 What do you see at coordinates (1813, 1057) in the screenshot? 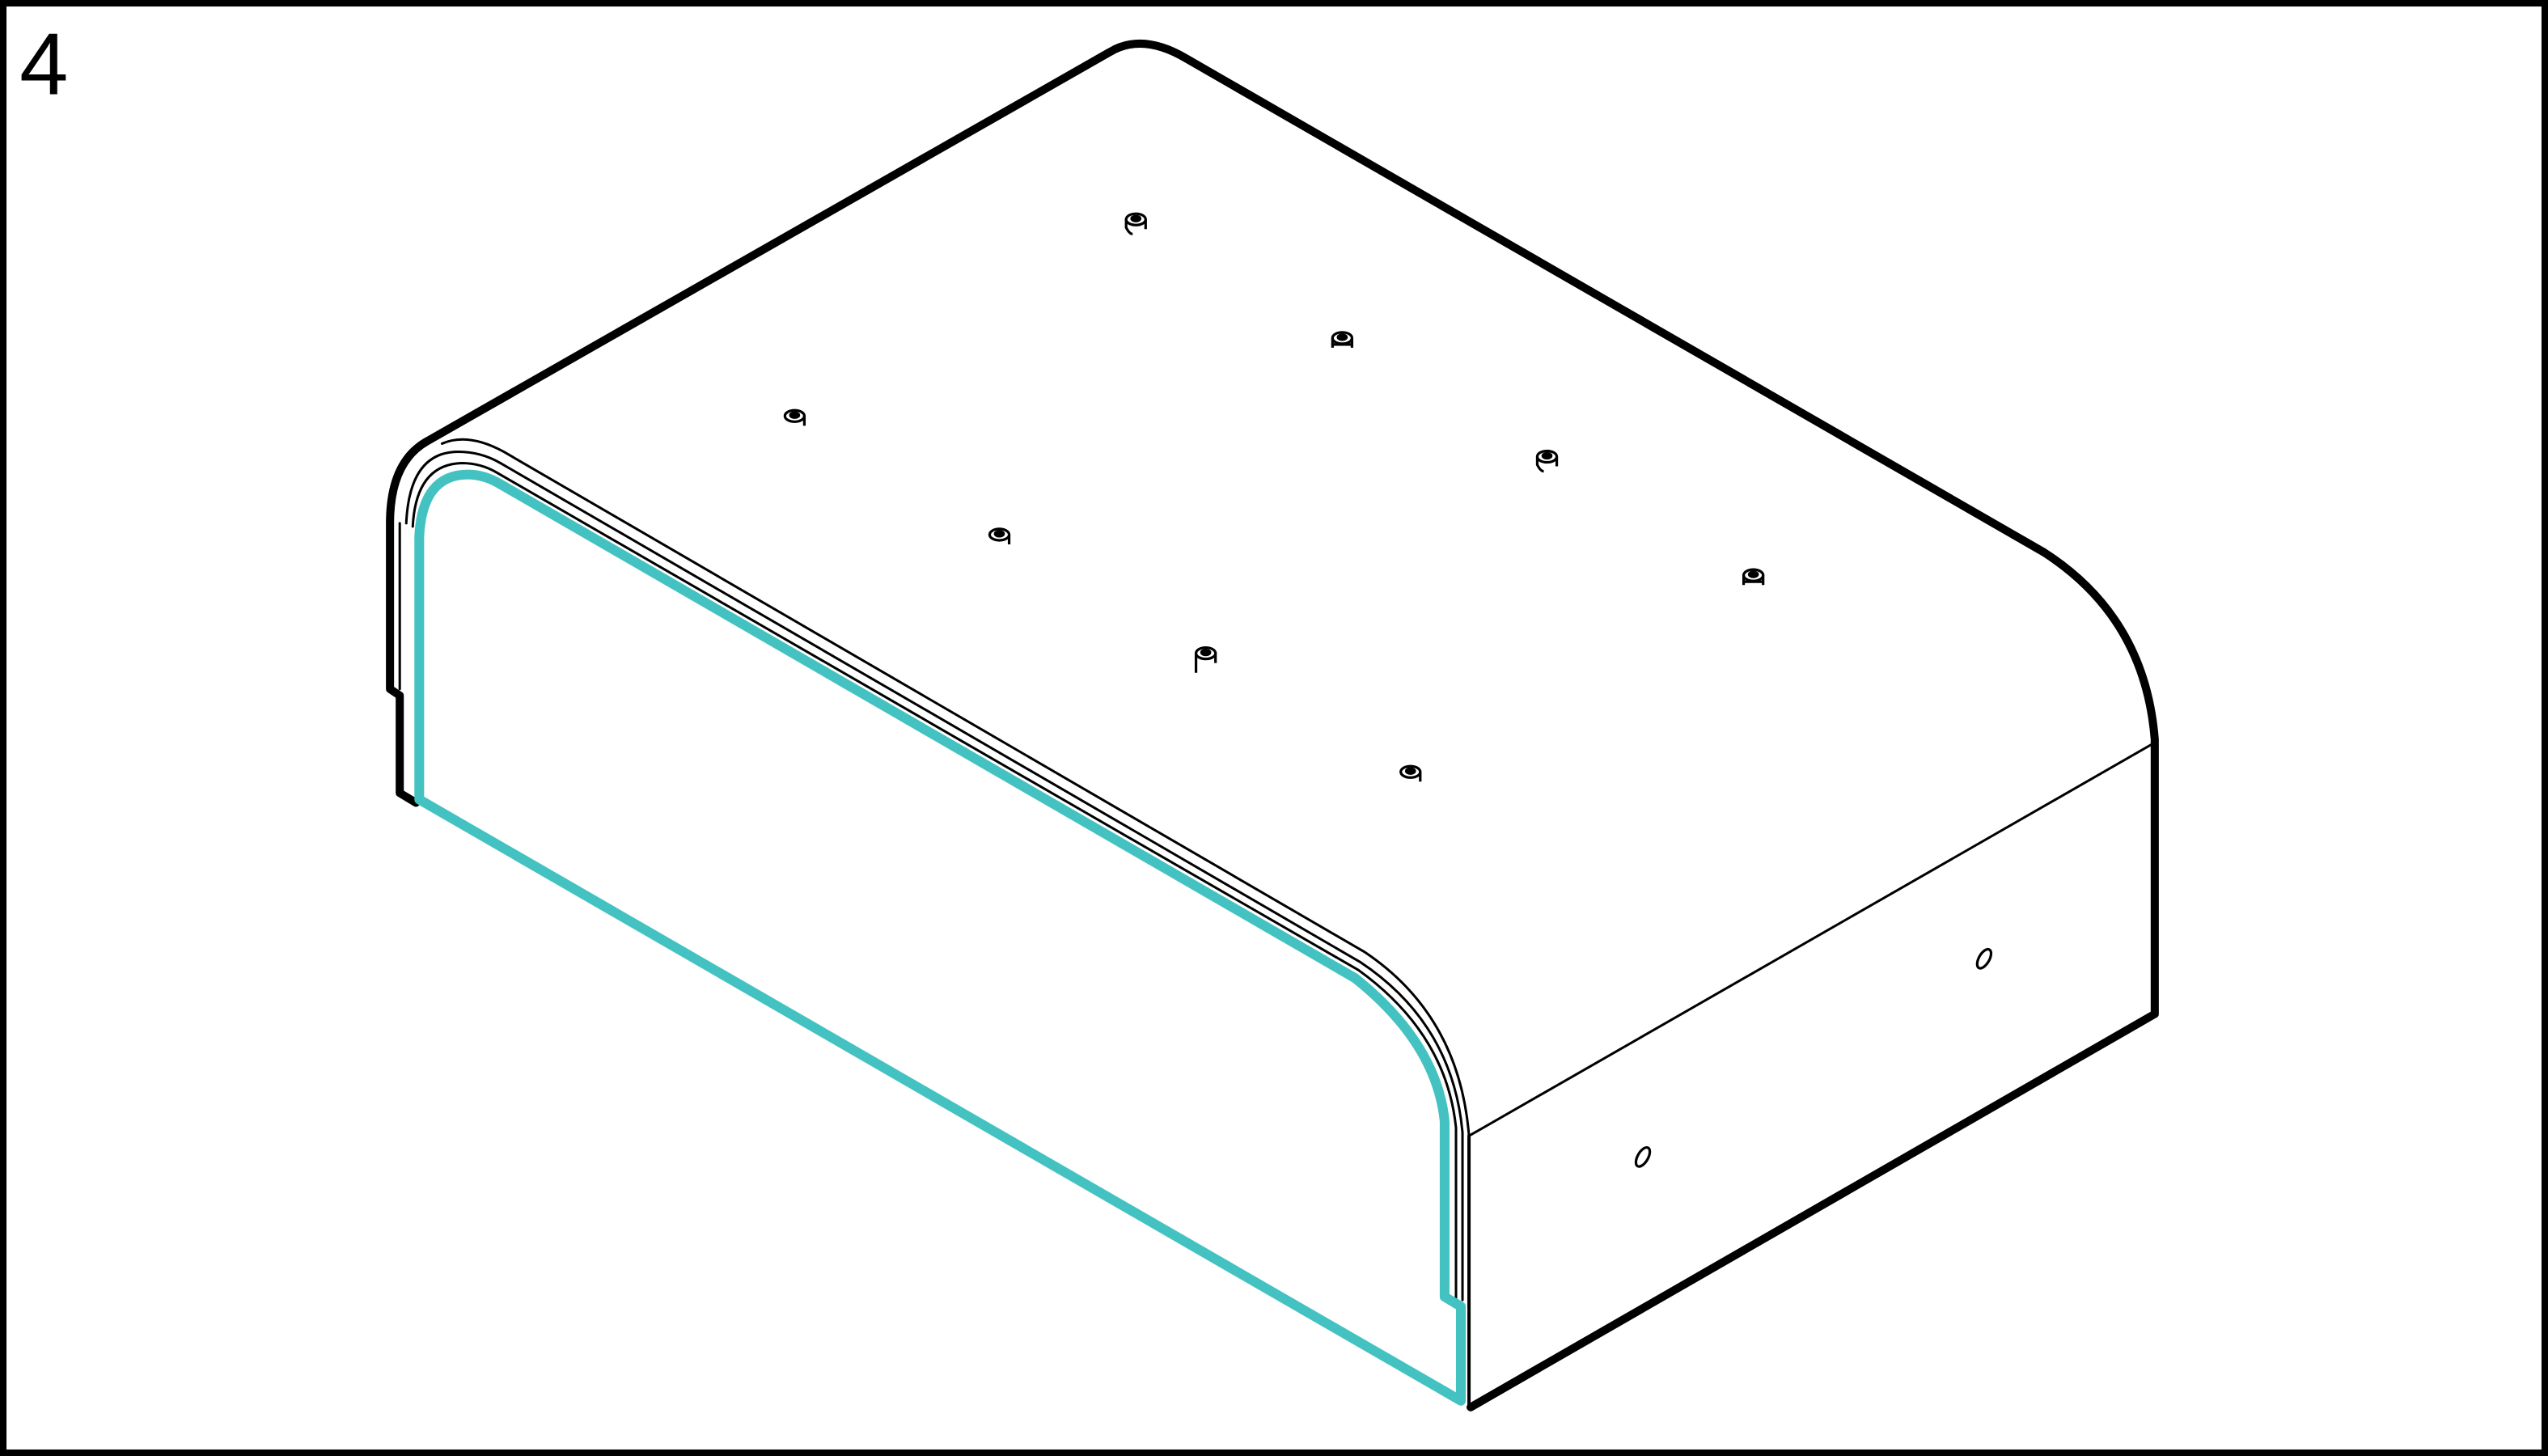
I see `side-panel-cam-holes` at bounding box center [1813, 1057].